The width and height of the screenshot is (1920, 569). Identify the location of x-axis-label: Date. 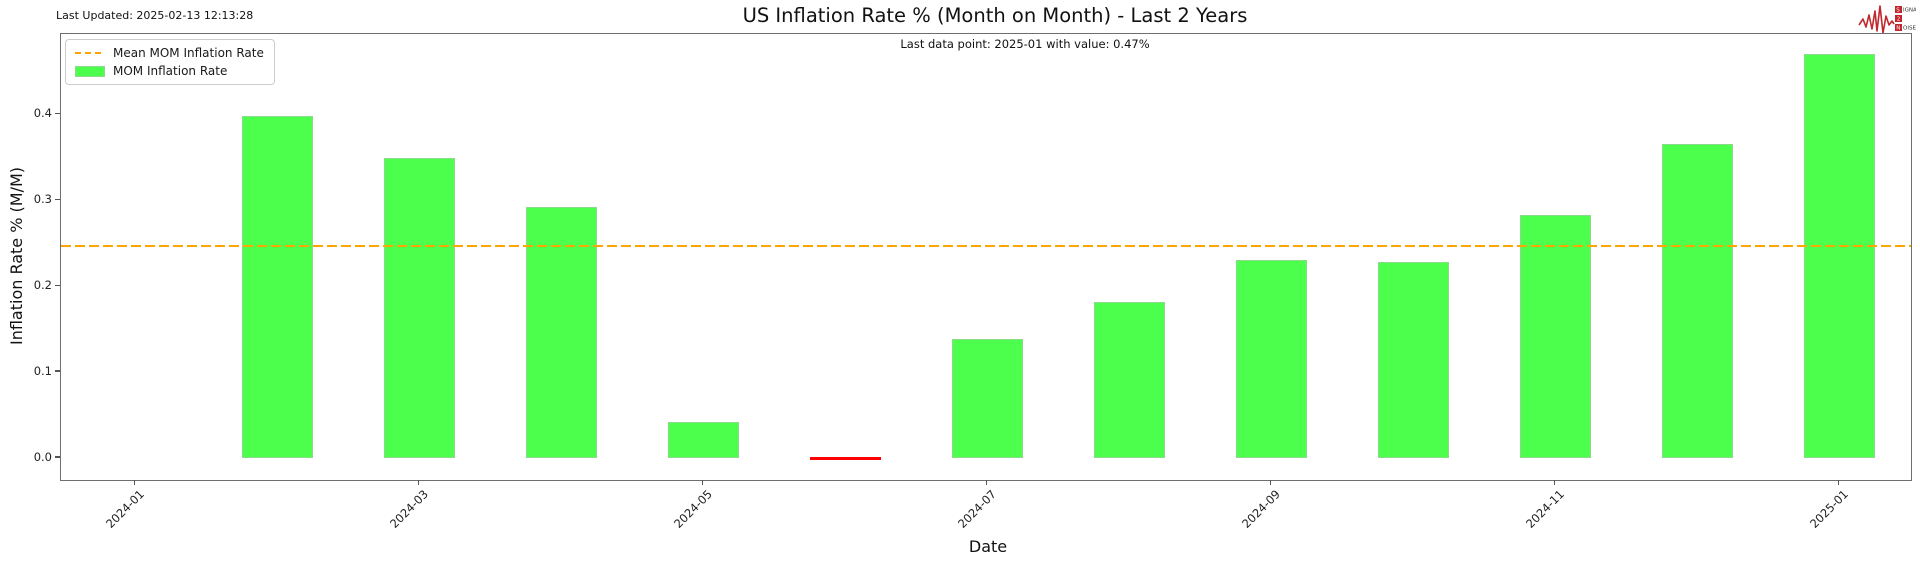
(988, 546).